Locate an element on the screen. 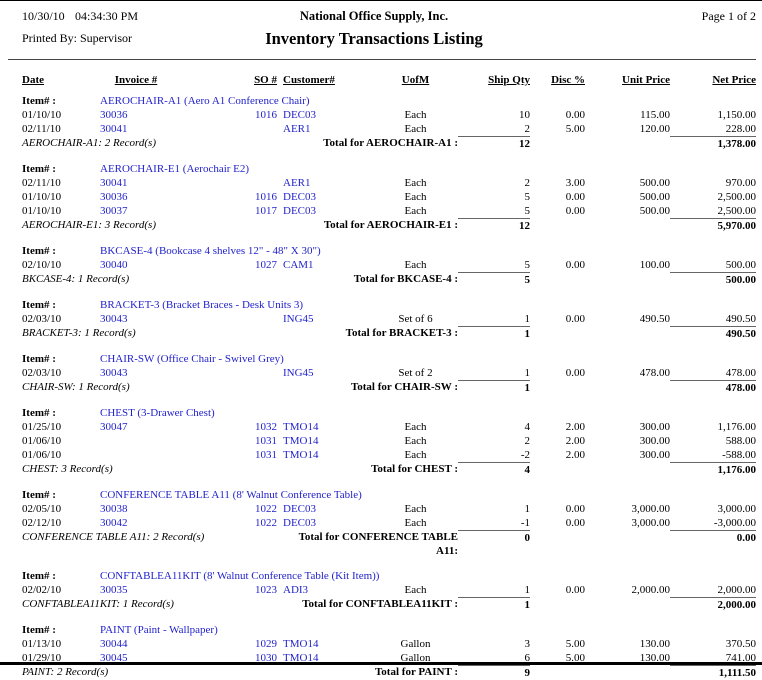  invoice-number-link: 30042 is located at coordinates (114, 523).